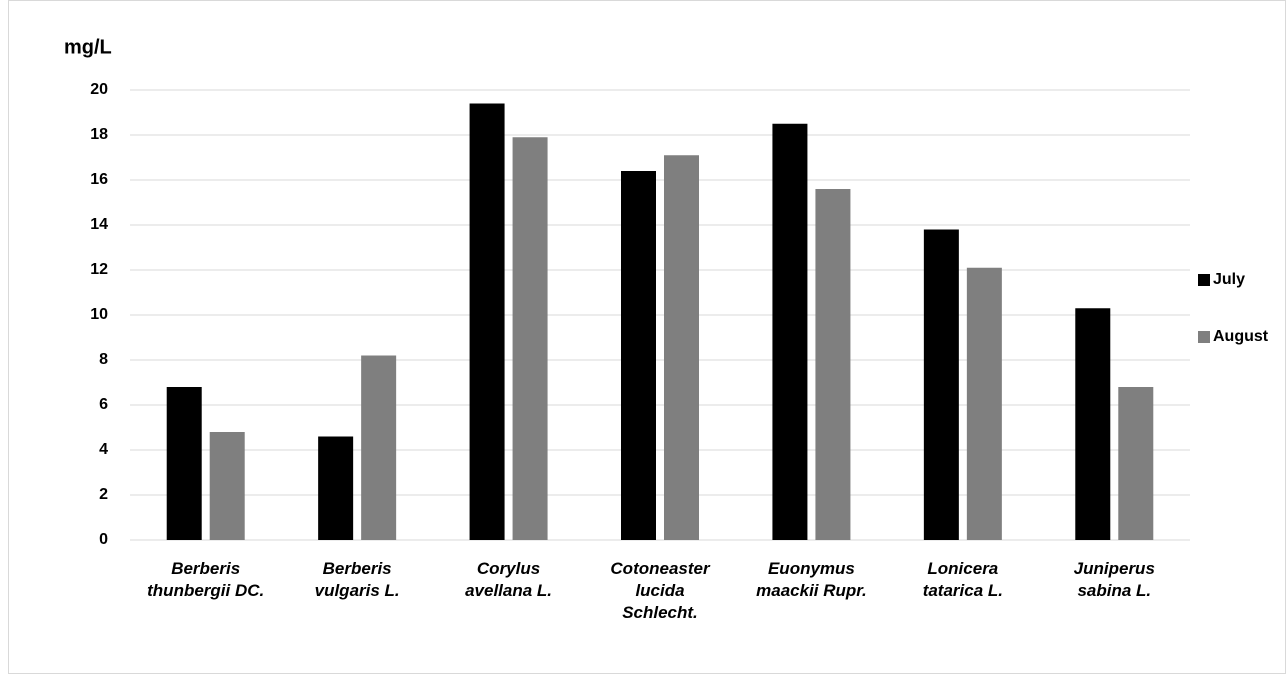  I want to click on x-tick-label: Euonymus maackii Rupr., so click(811, 579).